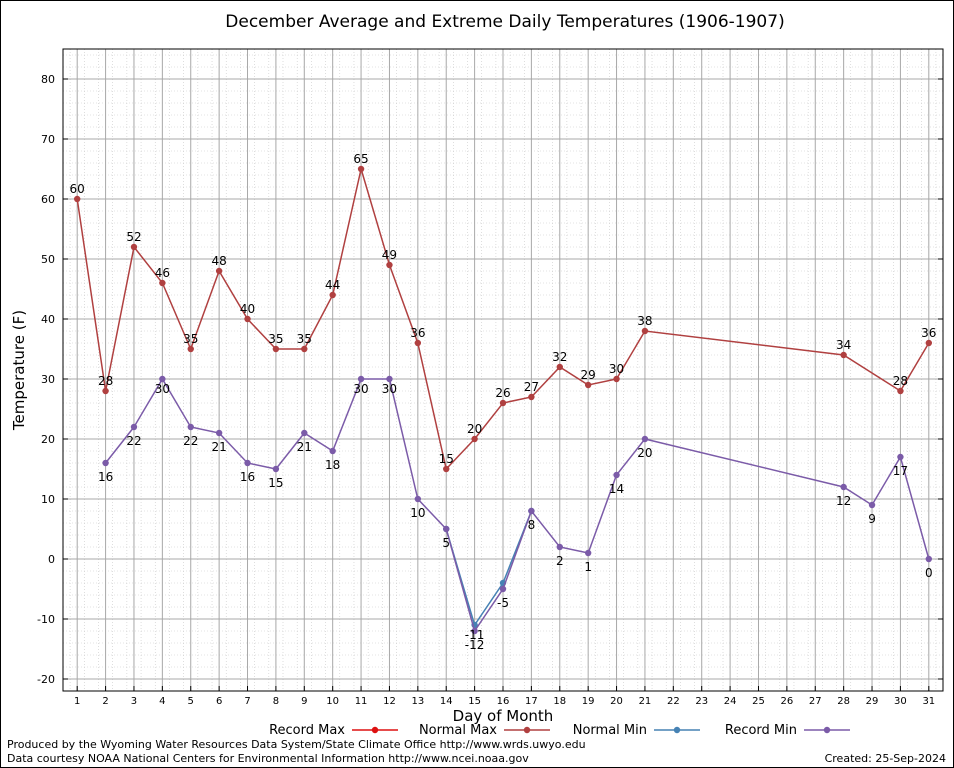  Describe the element at coordinates (843, 501) in the screenshot. I see `record-min-data-label: 12` at that location.